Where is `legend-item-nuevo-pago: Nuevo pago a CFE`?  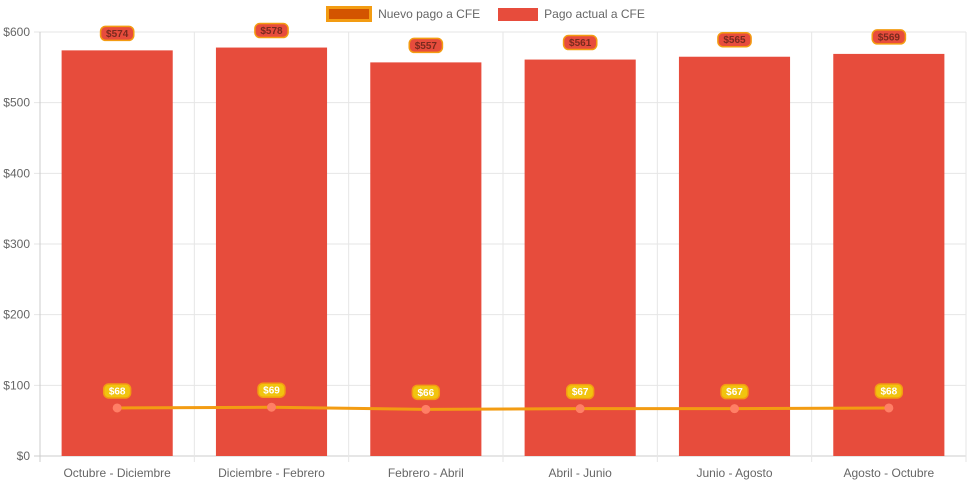
legend-item-nuevo-pago: Nuevo pago a CFE is located at coordinates (403, 14).